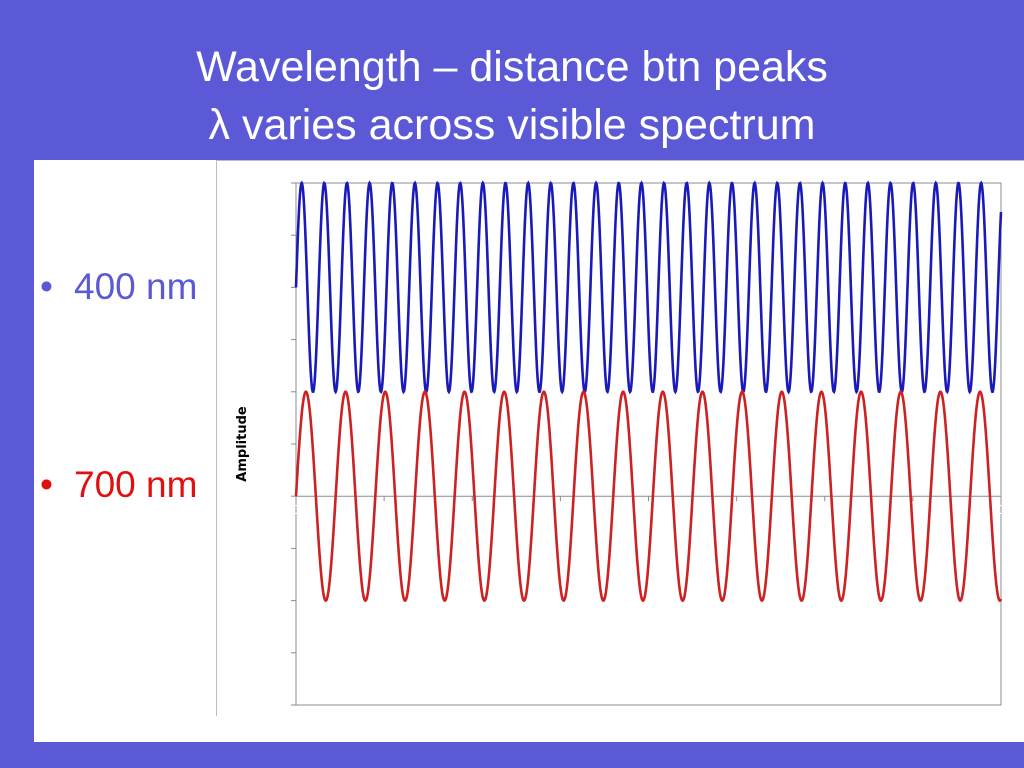 The width and height of the screenshot is (1024, 768). Describe the element at coordinates (512, 67) in the screenshot. I see `title-line-1: Wavelength – distance btn peaks` at that location.